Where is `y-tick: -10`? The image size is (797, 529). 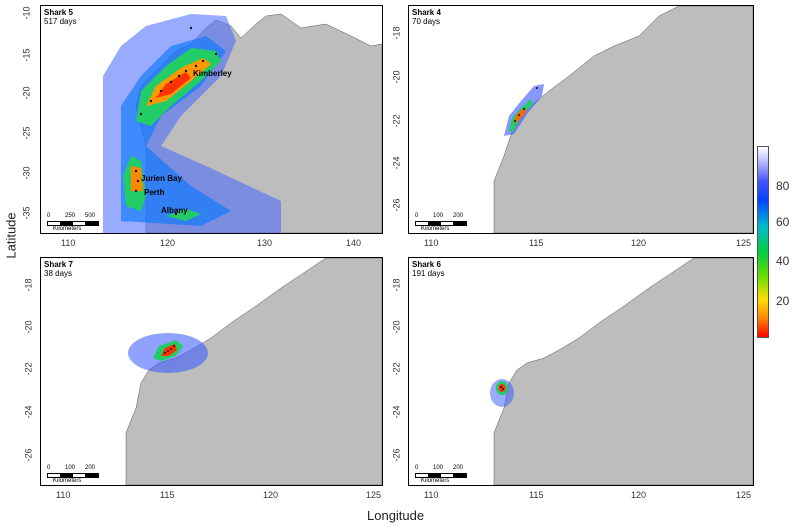
y-tick: -10 is located at coordinates (26, 13).